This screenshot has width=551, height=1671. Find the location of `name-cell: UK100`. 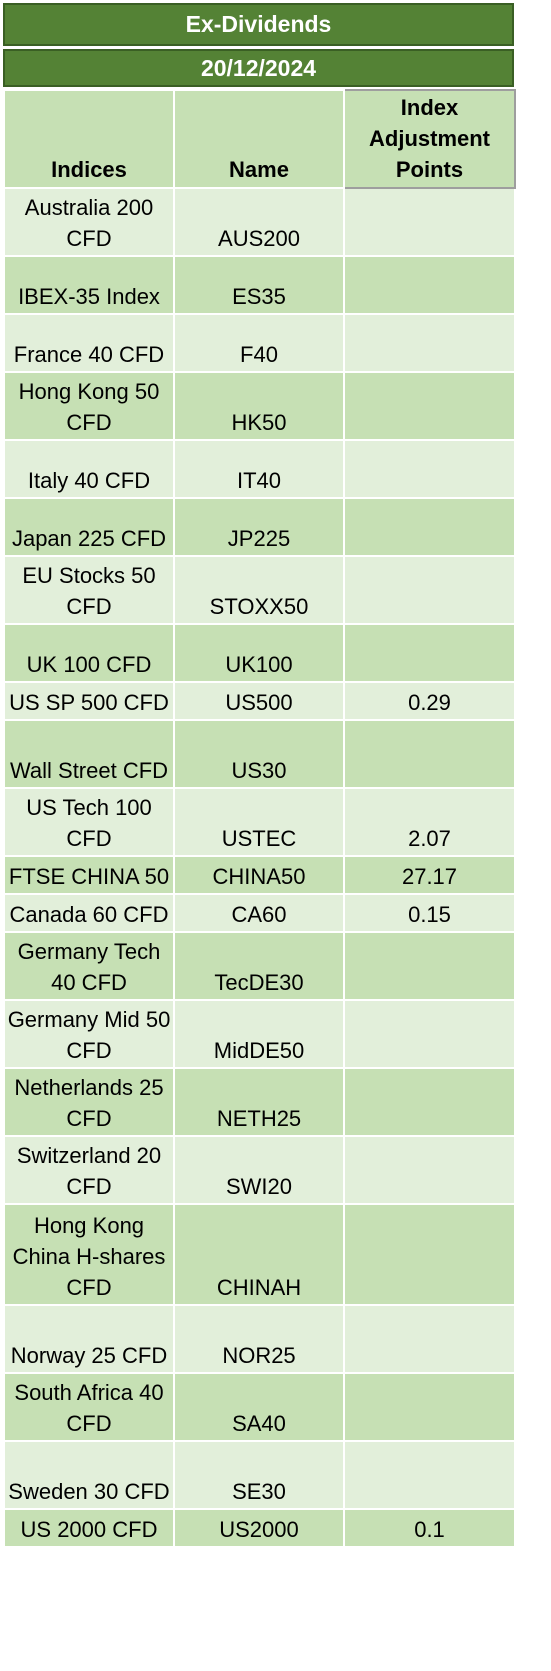

name-cell: UK100 is located at coordinates (259, 653).